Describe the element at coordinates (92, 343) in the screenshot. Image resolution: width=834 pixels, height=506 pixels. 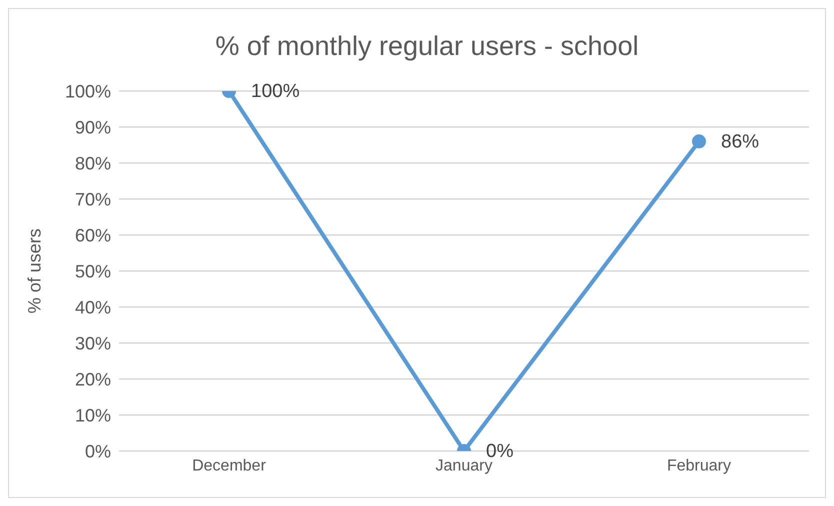
I see `y-tick-label: 30%` at that location.